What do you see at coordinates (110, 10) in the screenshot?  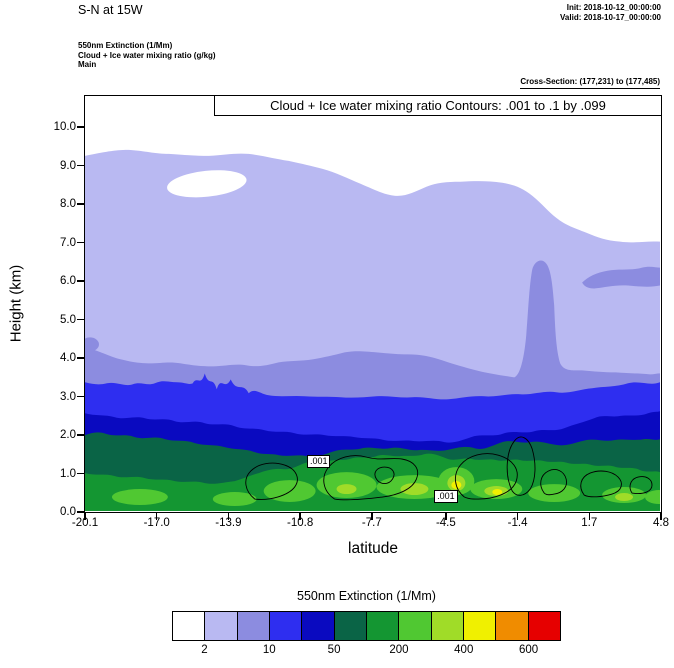 I see `page-title: S-N at 15W` at bounding box center [110, 10].